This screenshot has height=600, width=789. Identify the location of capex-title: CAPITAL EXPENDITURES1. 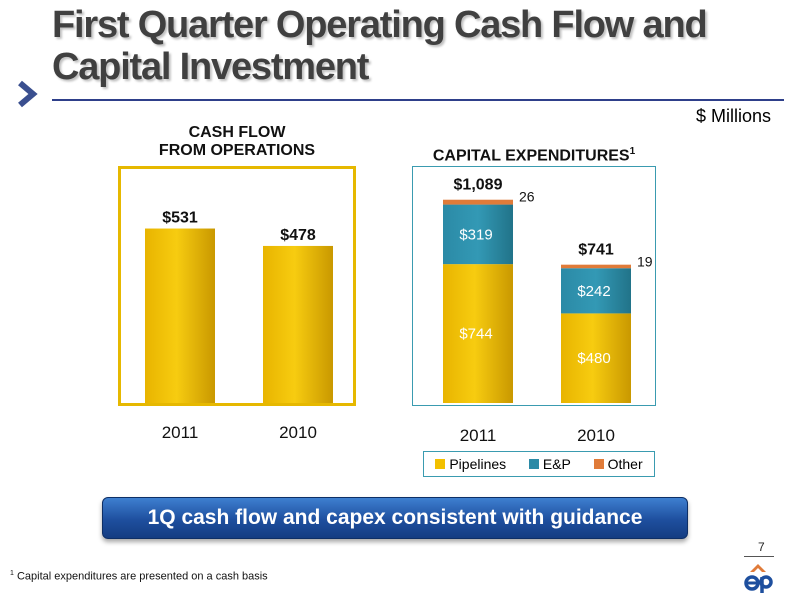
(534, 154).